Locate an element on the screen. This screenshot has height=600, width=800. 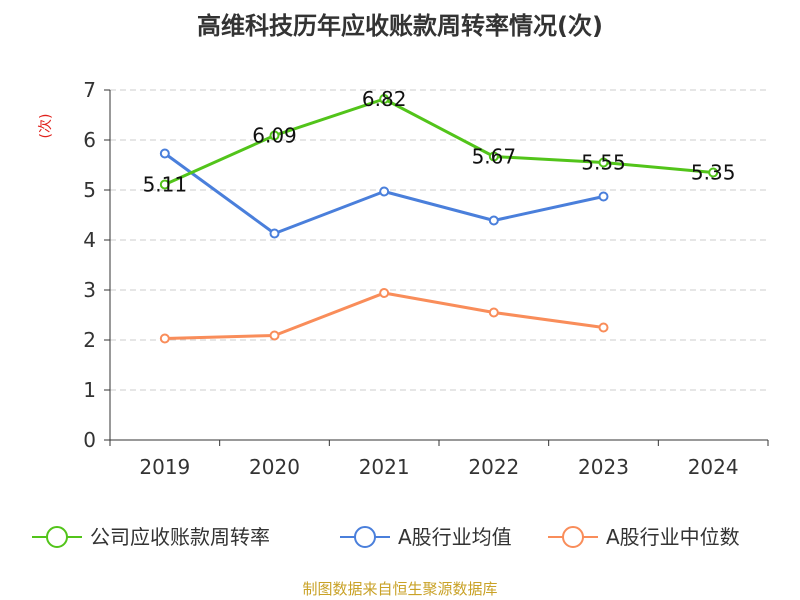
x-tick-label: 2019 is located at coordinates (164, 467).